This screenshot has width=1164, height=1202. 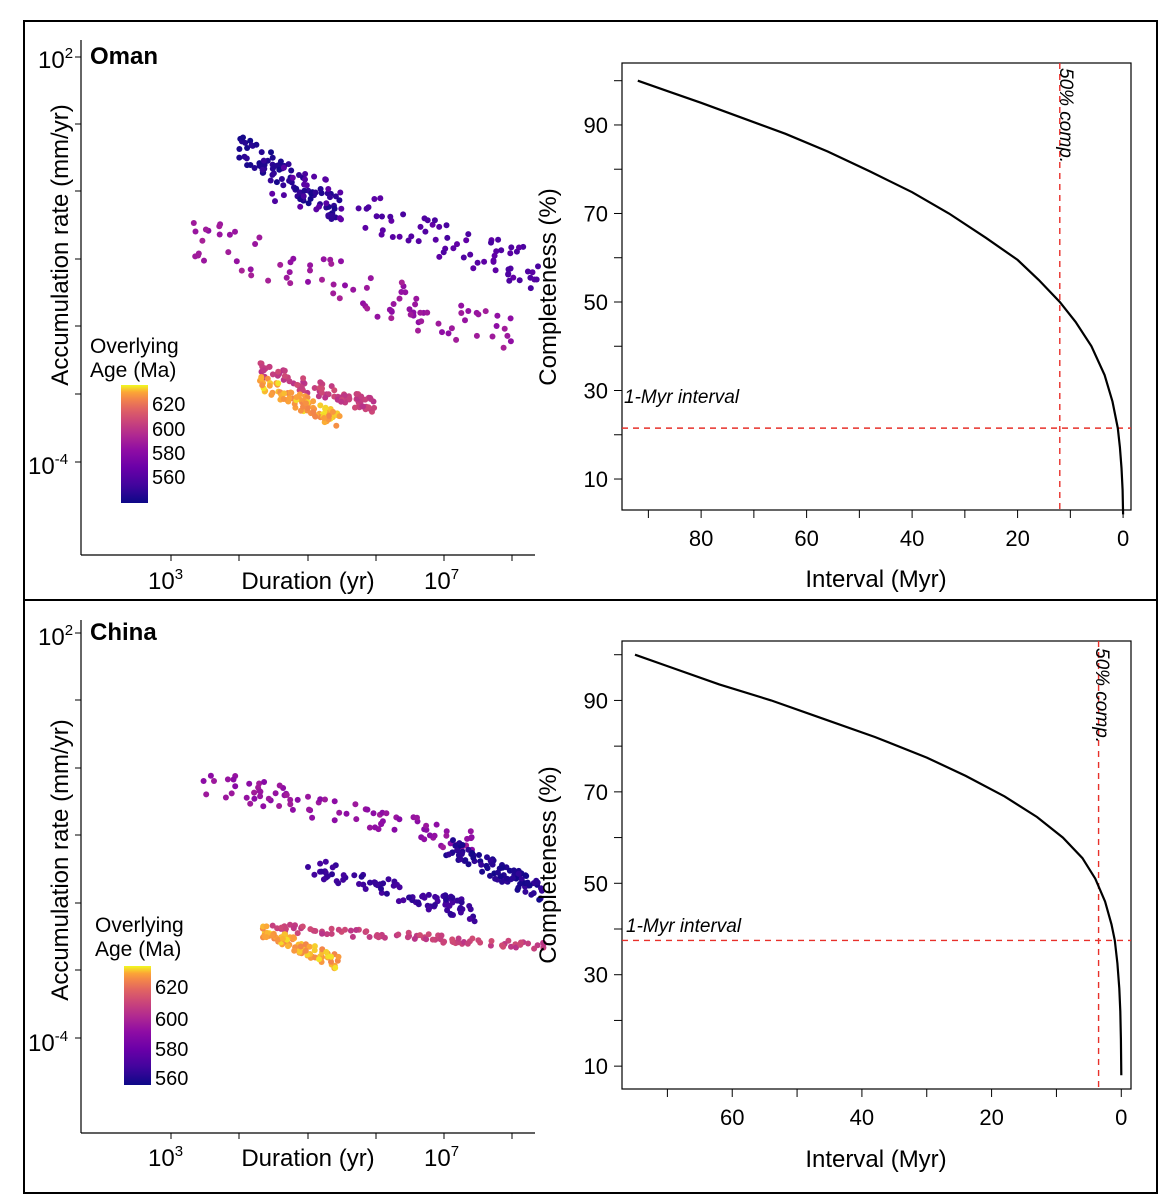 What do you see at coordinates (596, 975) in the screenshot?
I see `y-tick-label: 30` at bounding box center [596, 975].